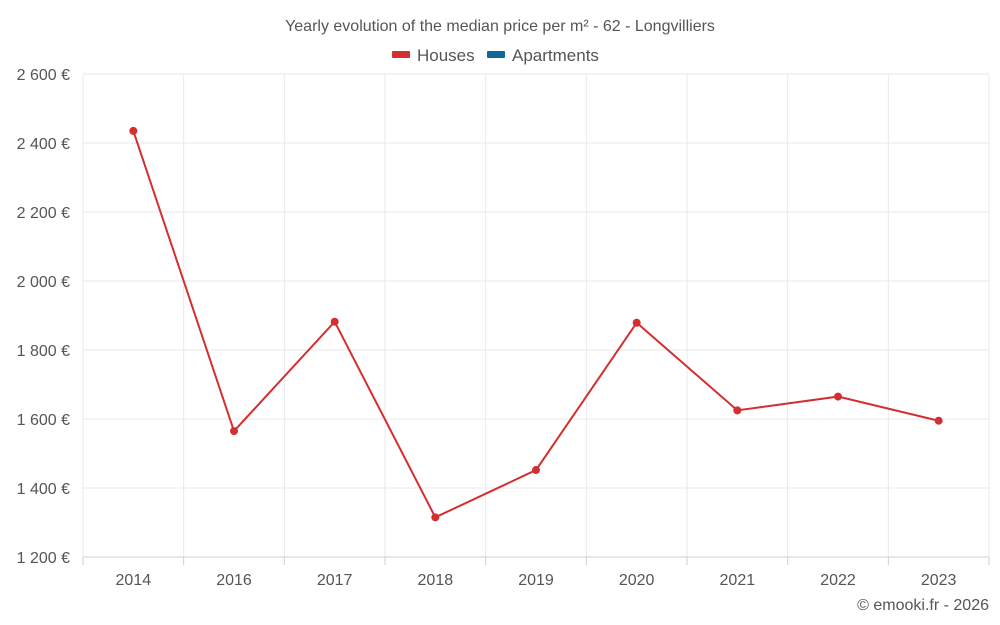 Image resolution: width=1000 pixels, height=625 pixels. Describe the element at coordinates (446, 55) in the screenshot. I see `legend-label-houses: Houses` at that location.